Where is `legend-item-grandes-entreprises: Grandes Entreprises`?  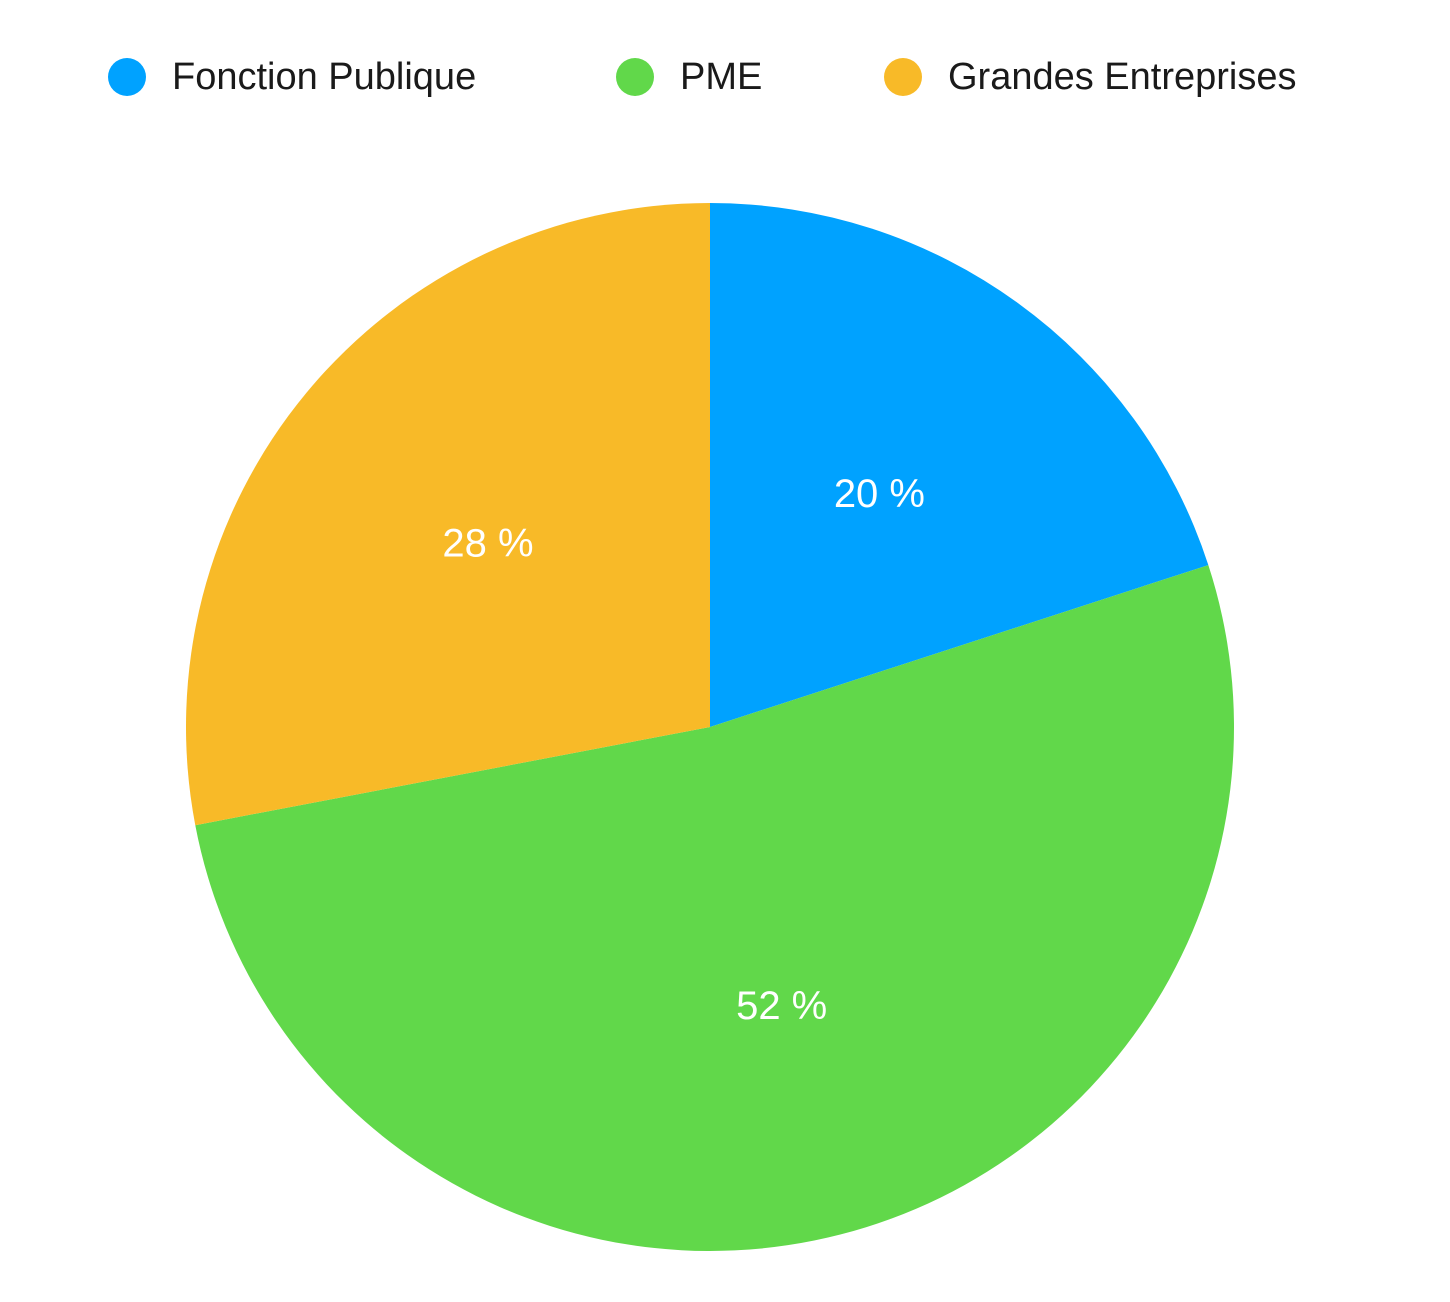 legend-item-grandes-entreprises: Grandes Entreprises is located at coordinates (1090, 77).